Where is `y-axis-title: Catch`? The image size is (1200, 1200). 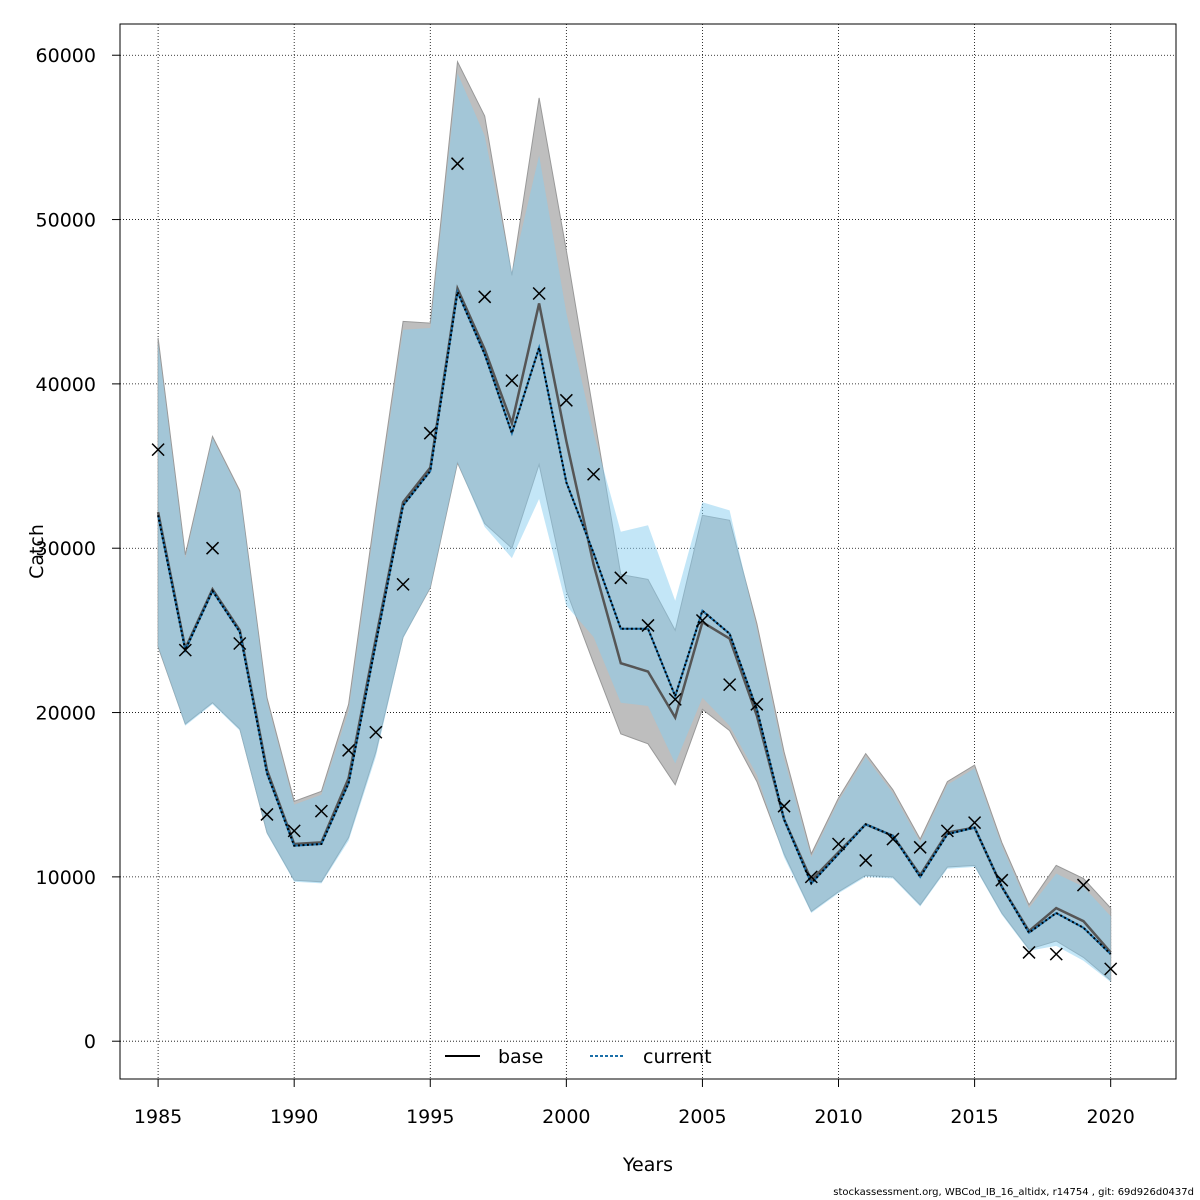 y-axis-title: Catch is located at coordinates (37, 551).